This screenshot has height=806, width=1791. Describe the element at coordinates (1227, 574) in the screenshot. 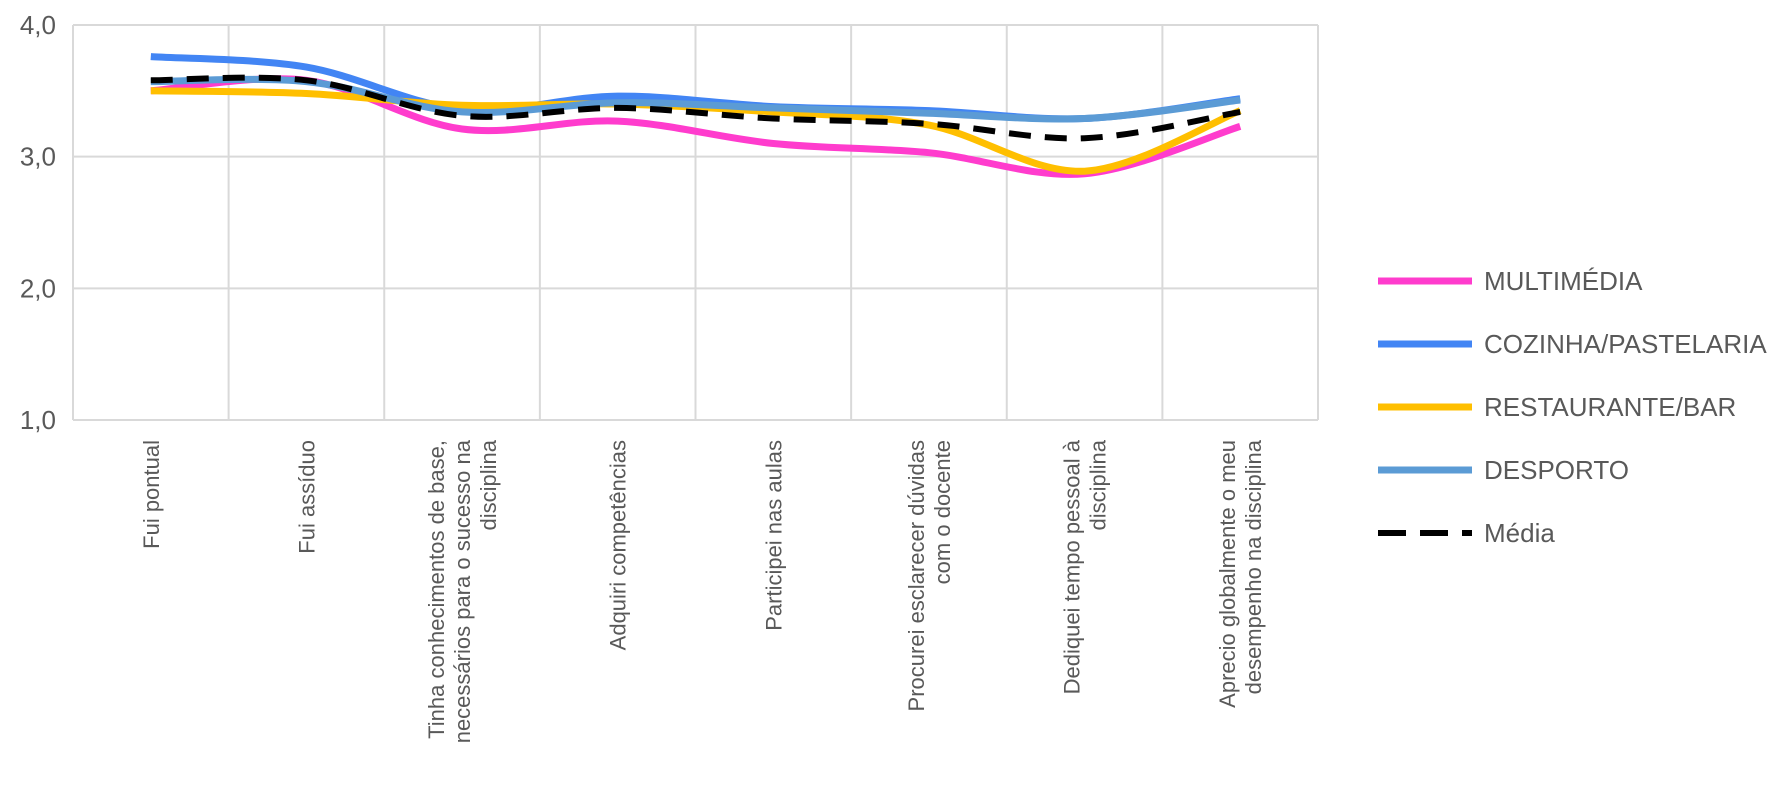

I see `x-category-line: Aprecio globalmente o meu` at that location.